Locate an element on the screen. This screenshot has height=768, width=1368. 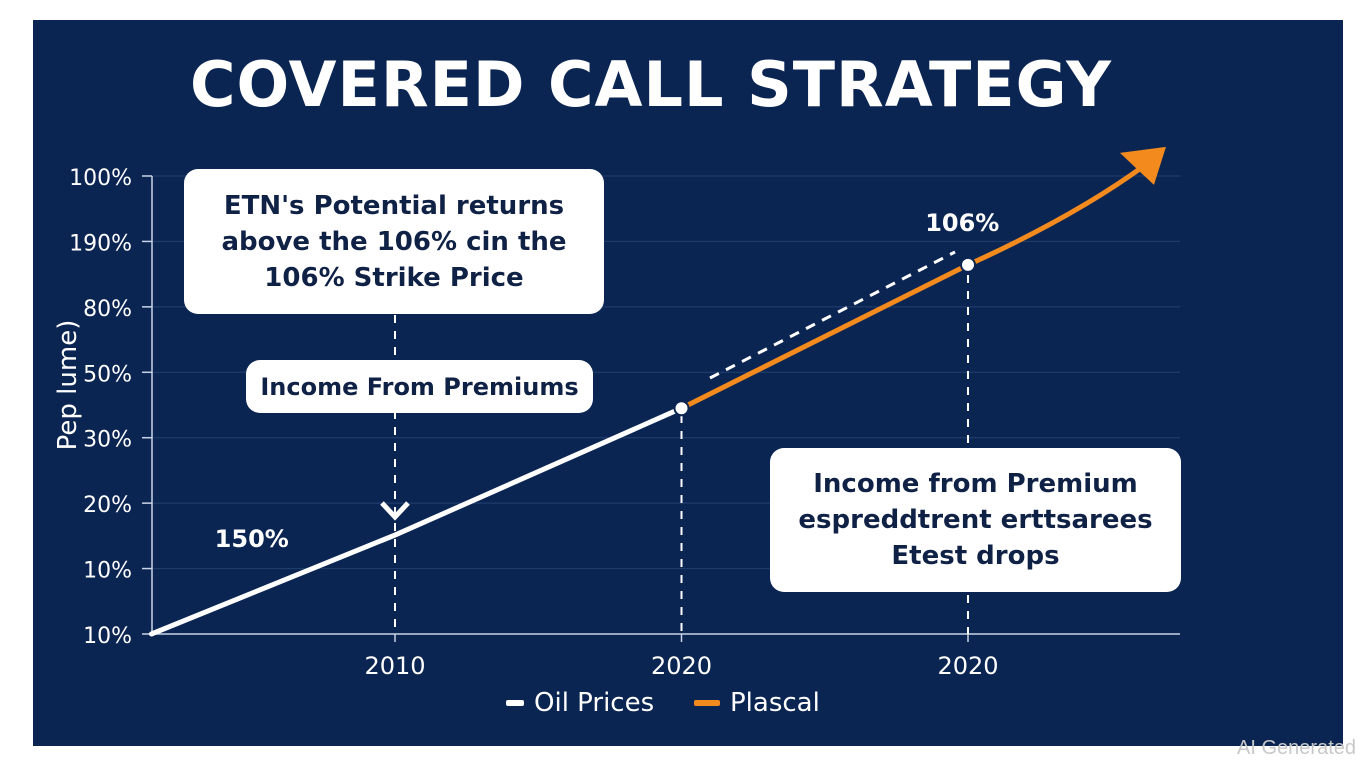
chevron-down-icon is located at coordinates (395, 511).